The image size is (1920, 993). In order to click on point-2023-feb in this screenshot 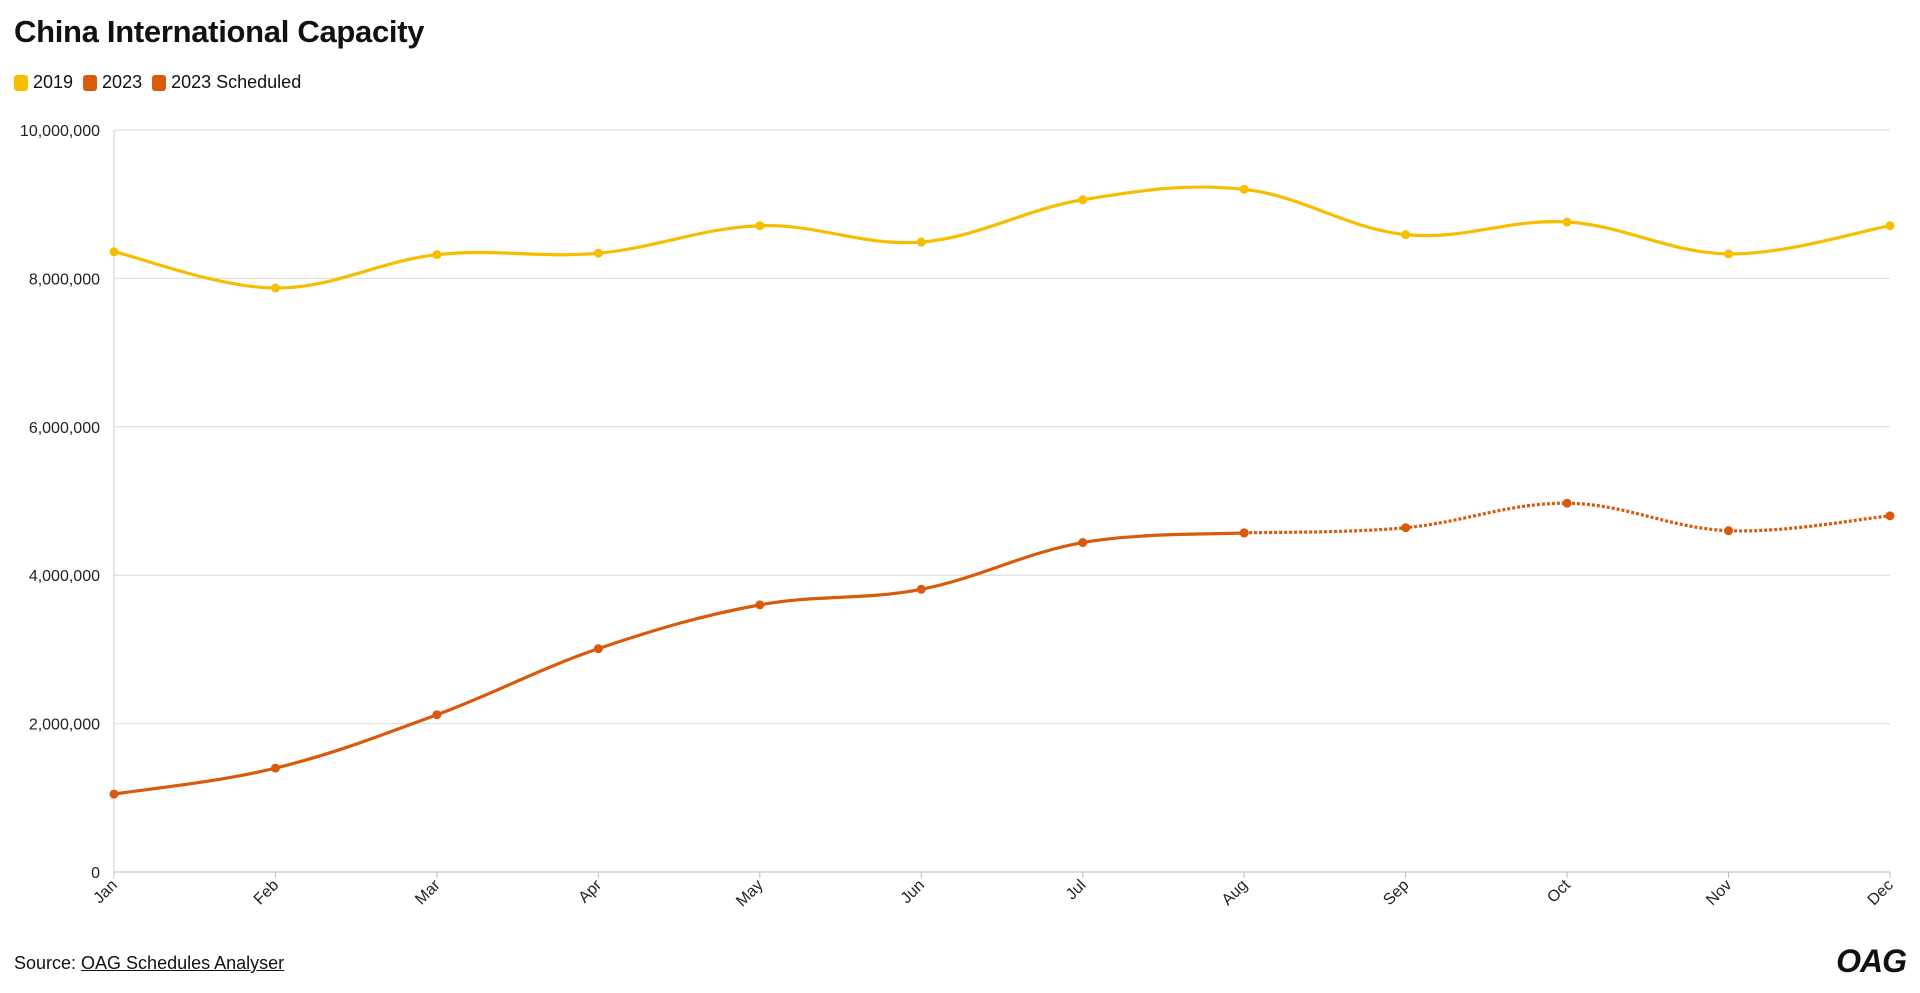, I will do `click(275, 768)`.